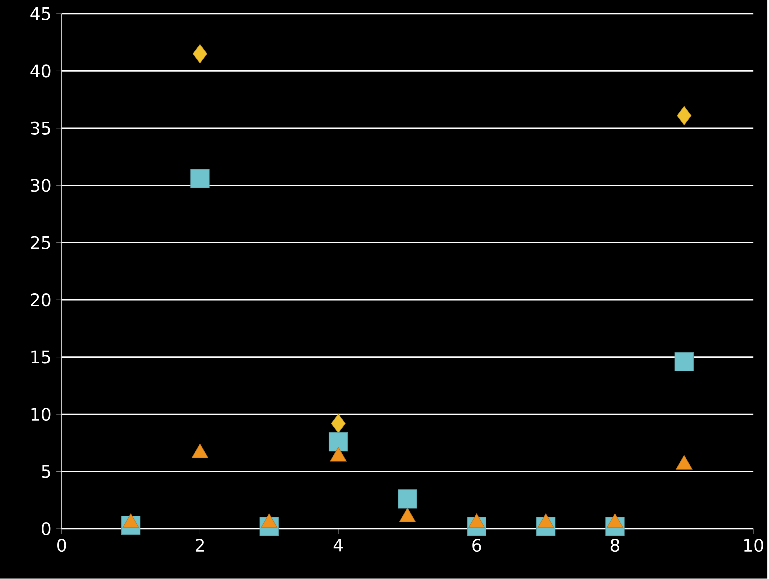 This screenshot has width=769, height=579. I want to click on y-tick-label: 5, so click(46, 471).